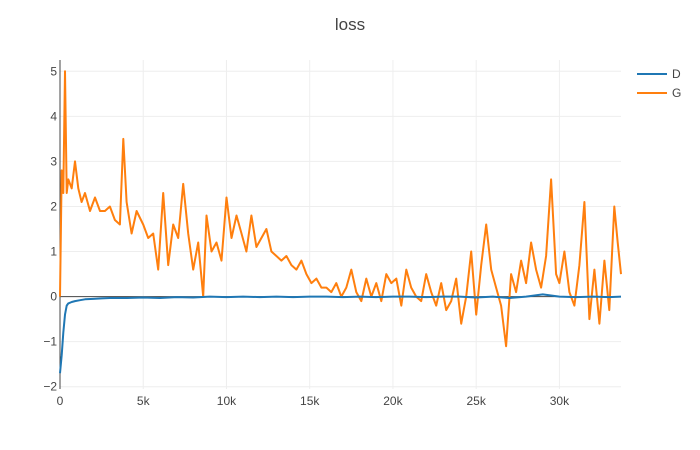  Describe the element at coordinates (476, 401) in the screenshot. I see `x-tick-label: 25k` at that location.